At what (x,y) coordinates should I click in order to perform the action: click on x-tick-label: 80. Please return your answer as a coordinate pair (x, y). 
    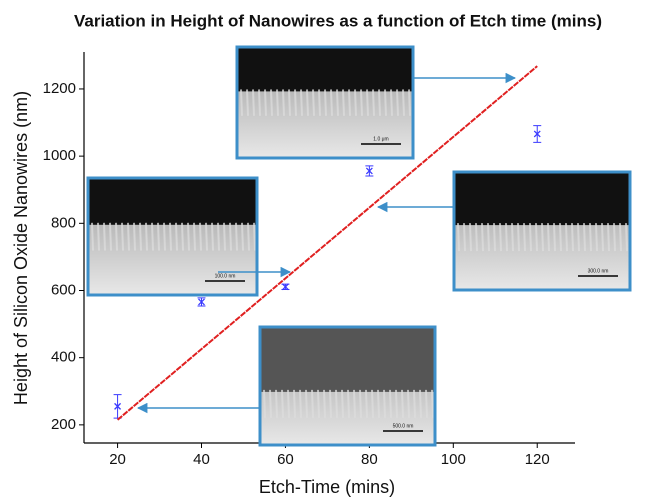
    Looking at the image, I should click on (369, 459).